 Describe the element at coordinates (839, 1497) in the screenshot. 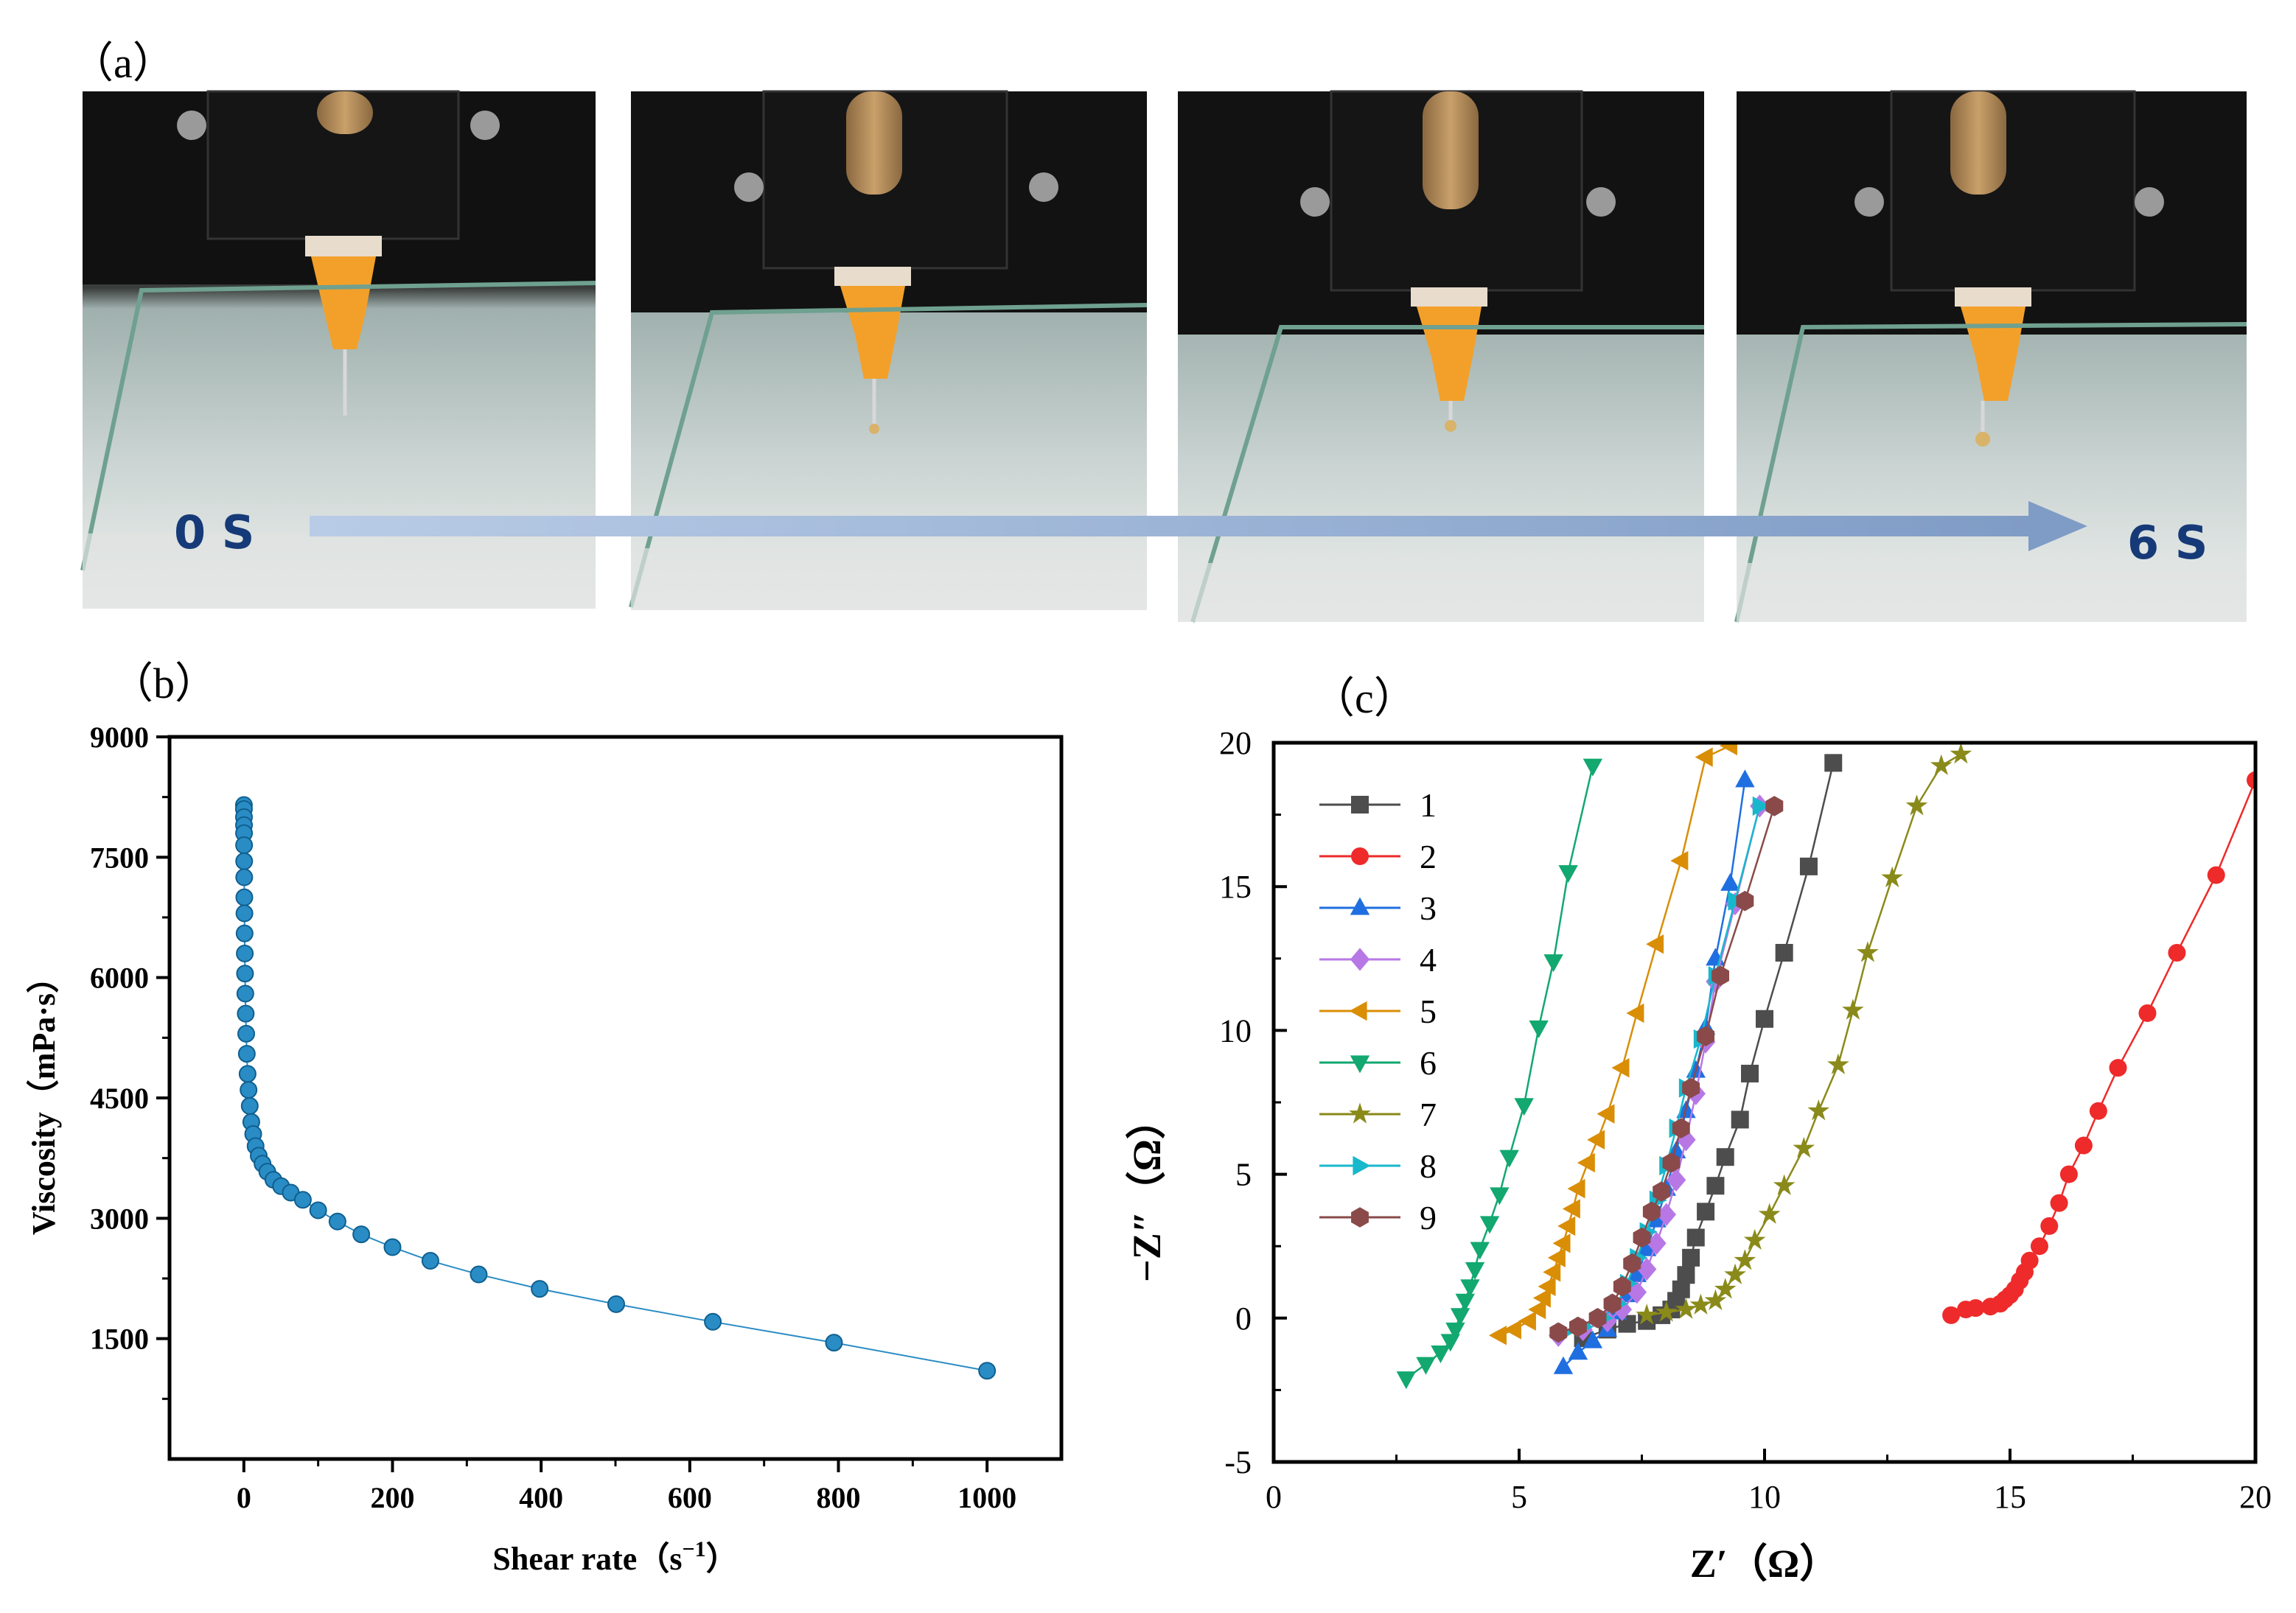

I see `x-tick-label: 800` at that location.